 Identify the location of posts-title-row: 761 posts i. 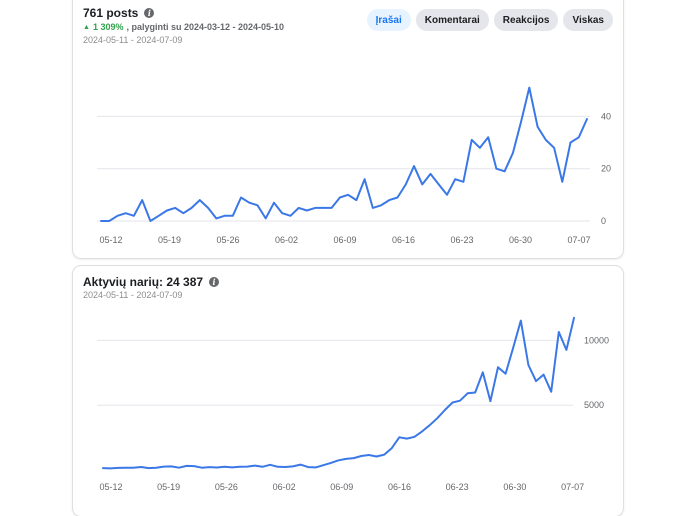
(119, 13).